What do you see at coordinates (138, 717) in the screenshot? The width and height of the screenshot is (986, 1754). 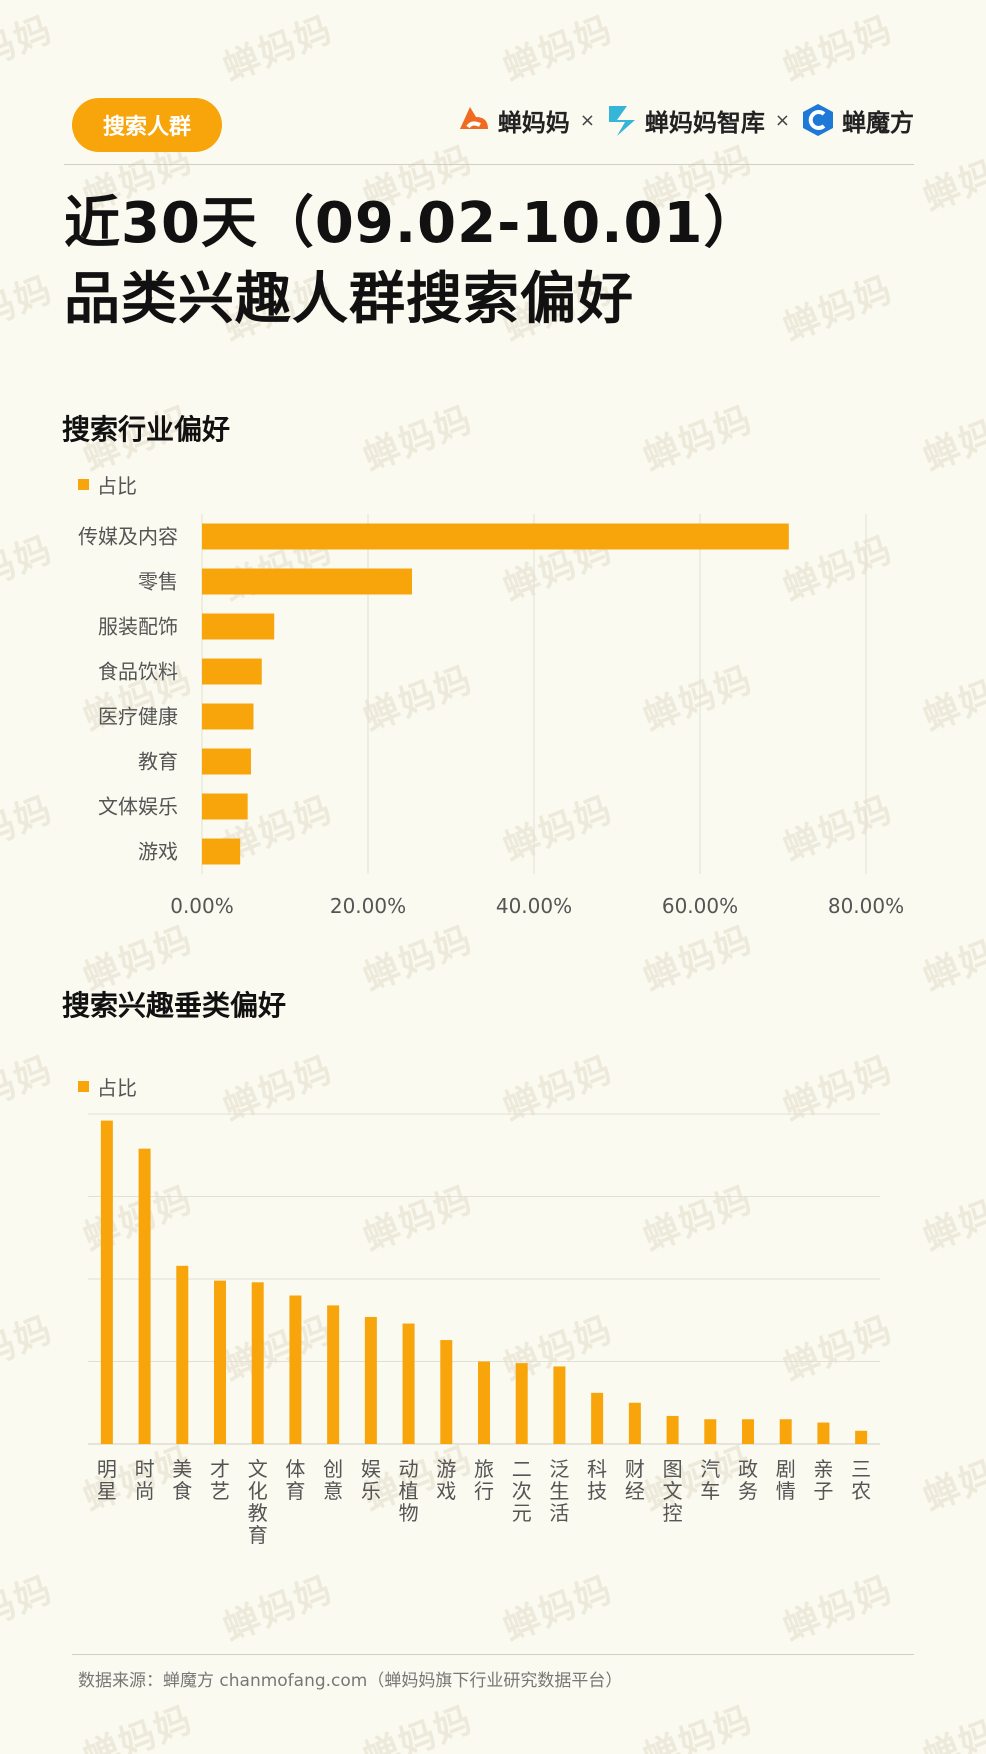 I see `category-label: 医疗健康` at bounding box center [138, 717].